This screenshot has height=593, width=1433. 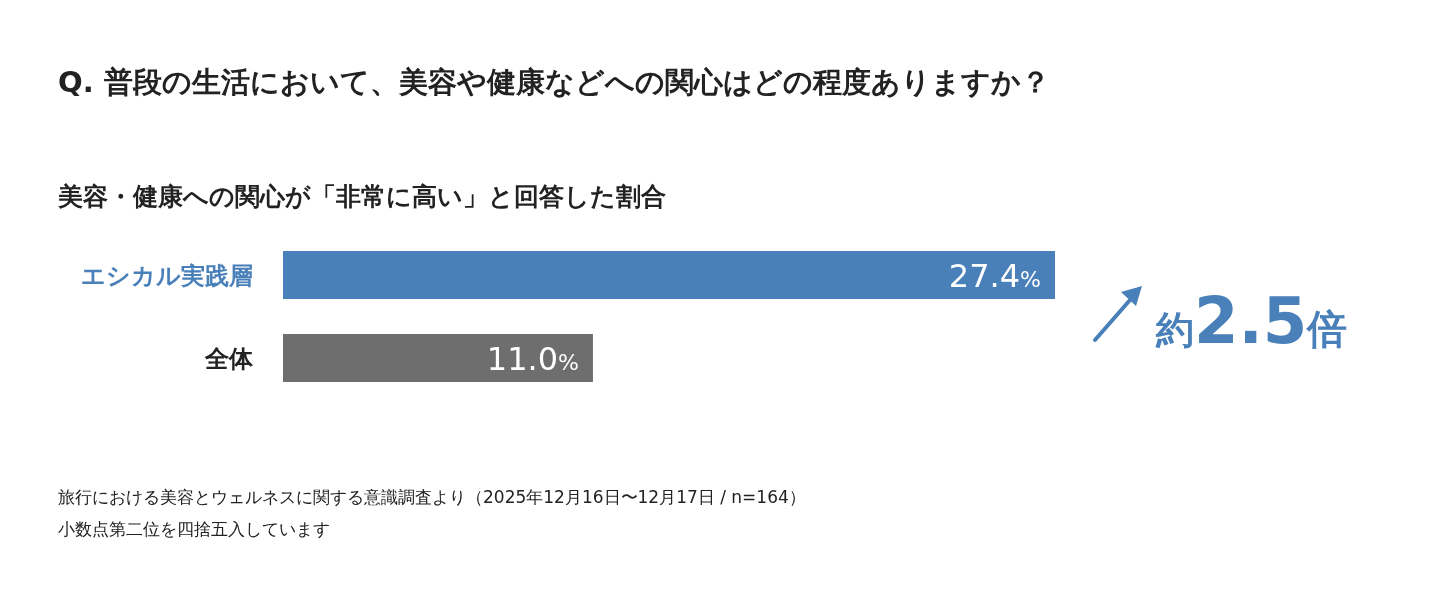 I want to click on text: 約2.5倍, so click(x=1251, y=321).